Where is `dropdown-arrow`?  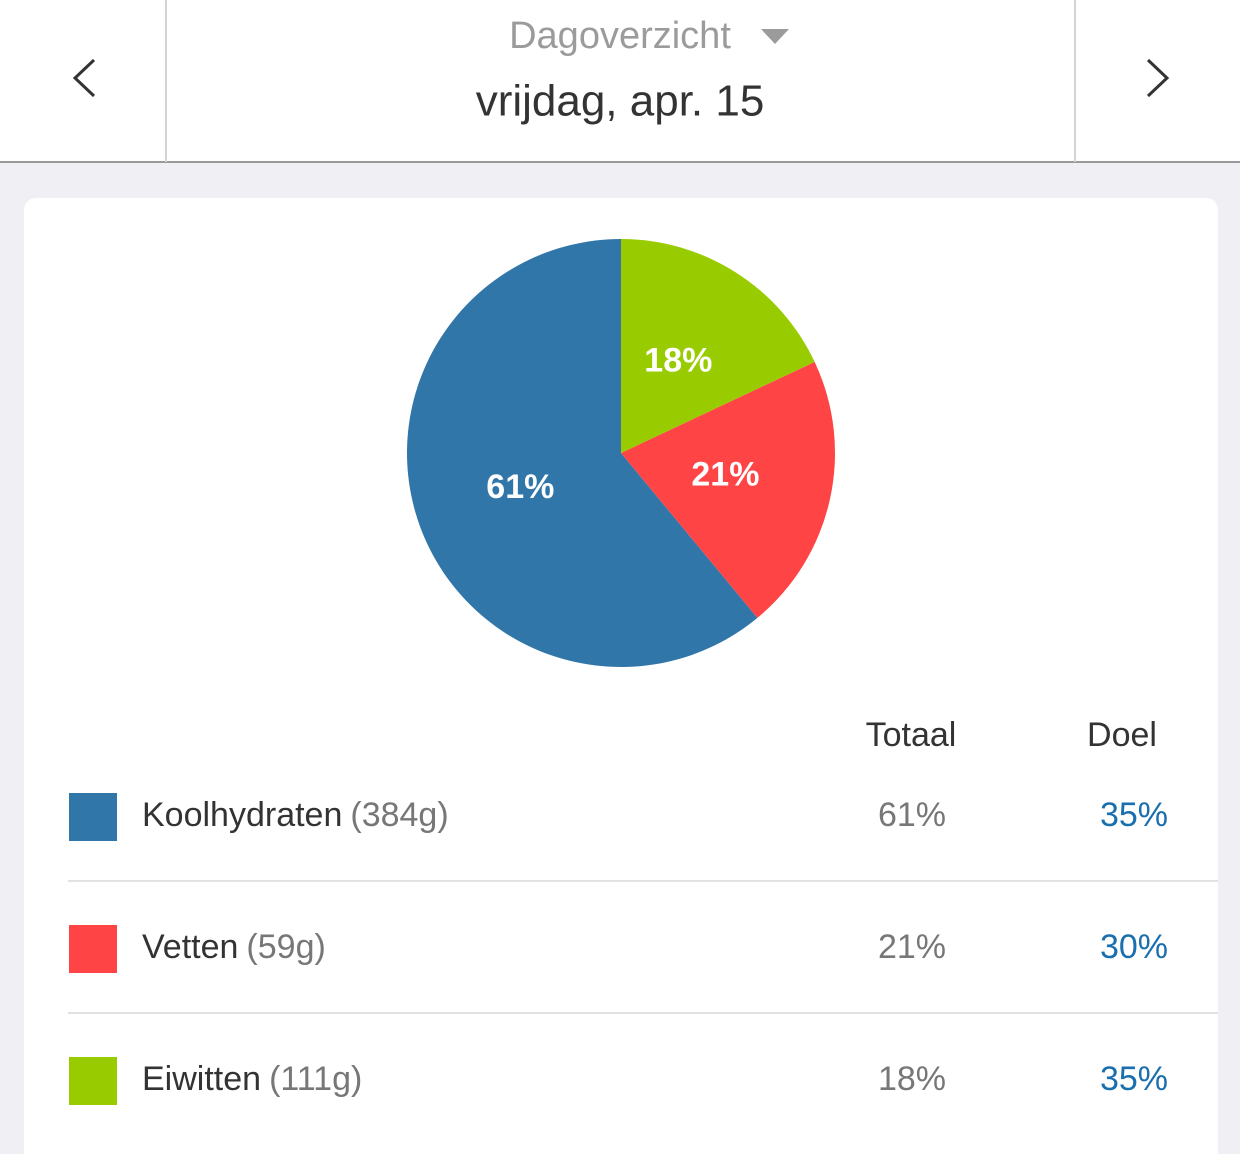
dropdown-arrow is located at coordinates (775, 36).